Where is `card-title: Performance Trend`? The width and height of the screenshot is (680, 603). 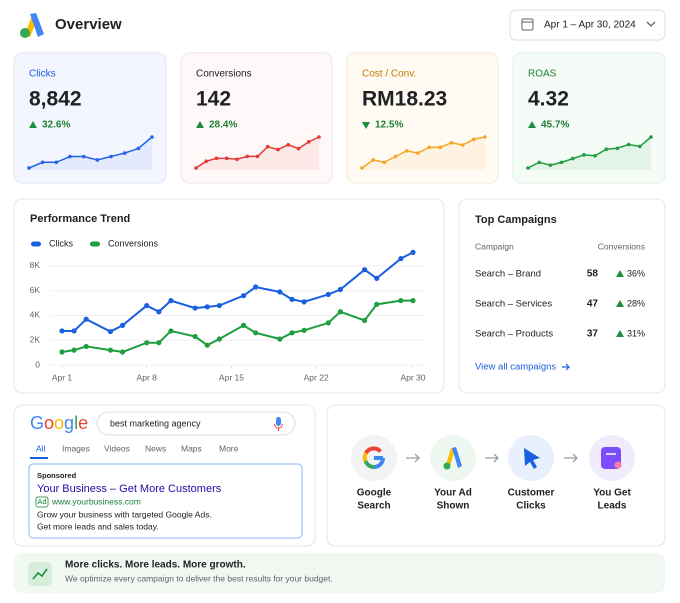
card-title: Performance Trend is located at coordinates (80, 219).